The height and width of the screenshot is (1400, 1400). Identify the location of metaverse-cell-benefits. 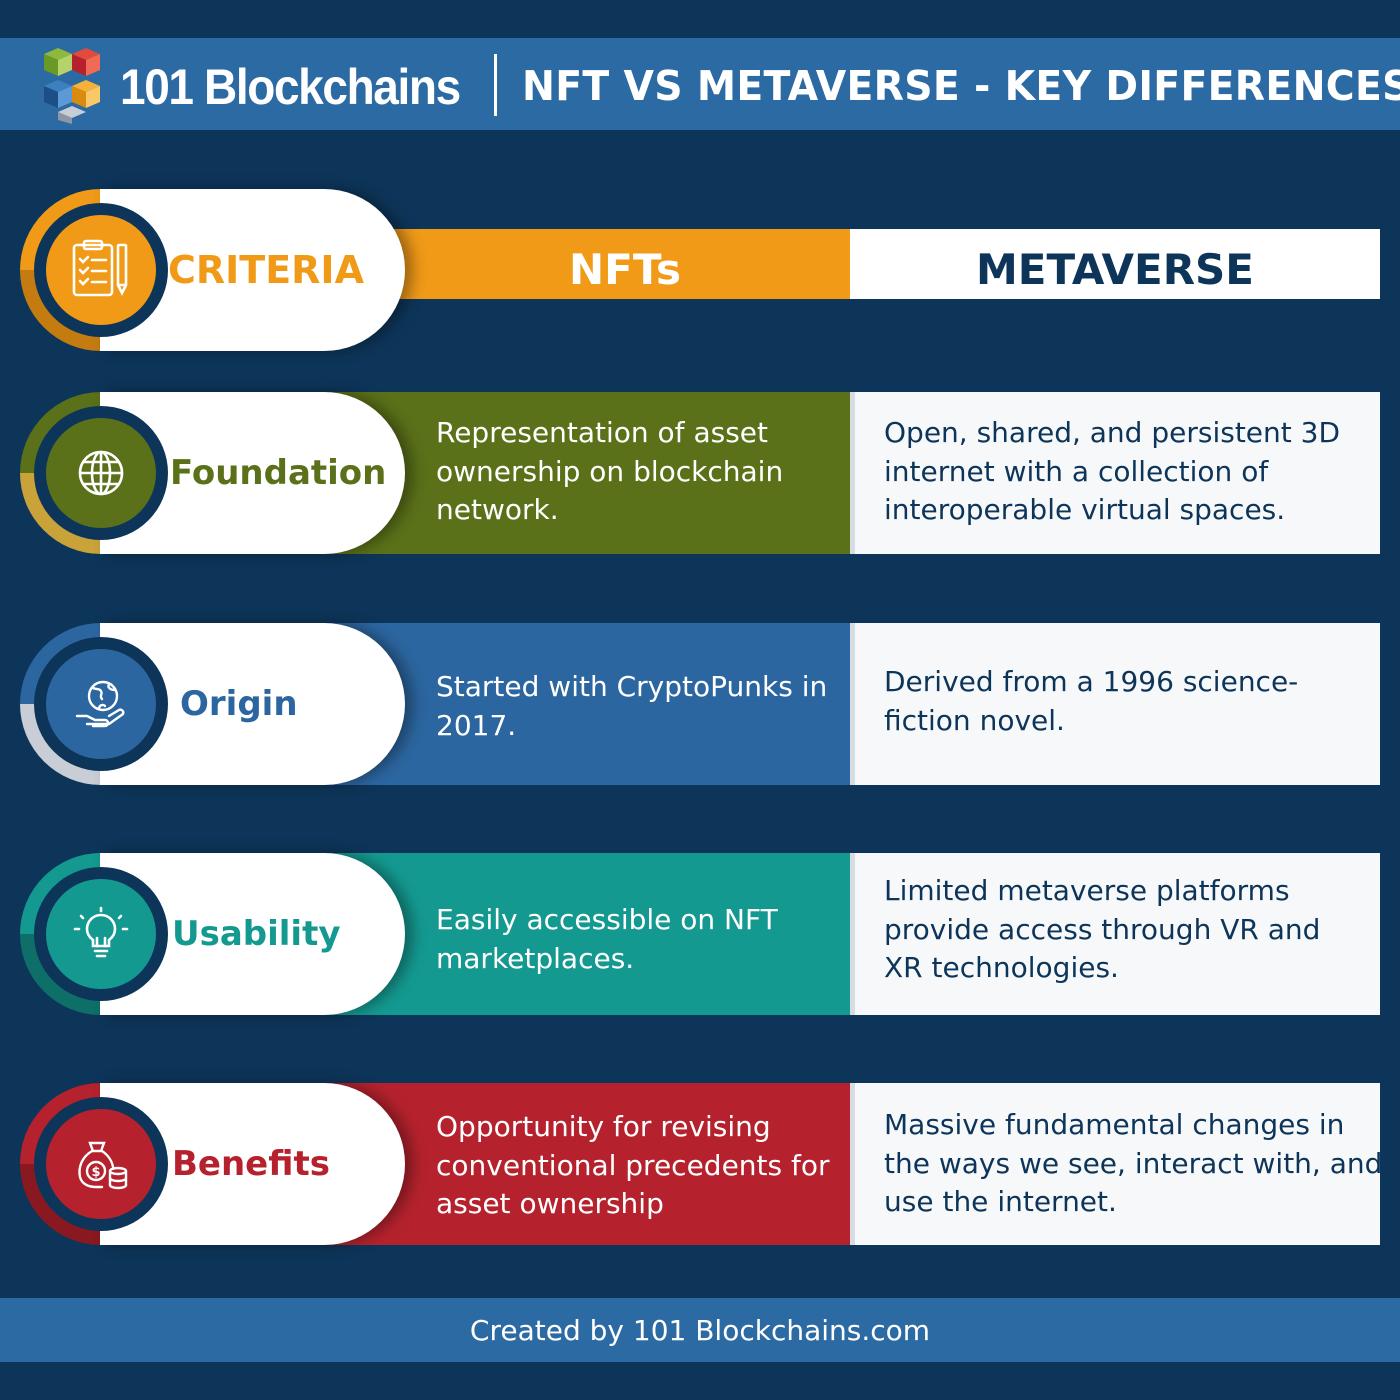
(1115, 1164).